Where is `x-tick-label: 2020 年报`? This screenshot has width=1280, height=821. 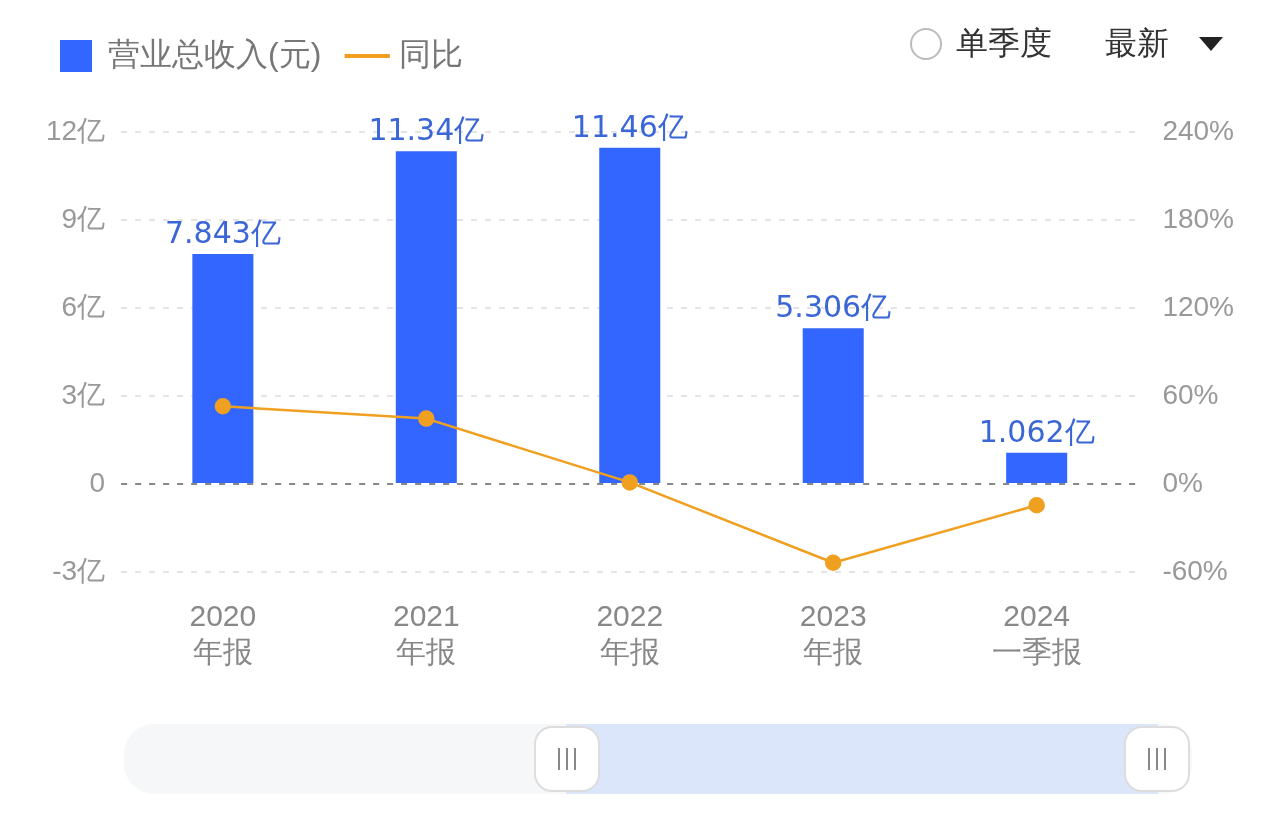
x-tick-label: 2020 年报 is located at coordinates (223, 634).